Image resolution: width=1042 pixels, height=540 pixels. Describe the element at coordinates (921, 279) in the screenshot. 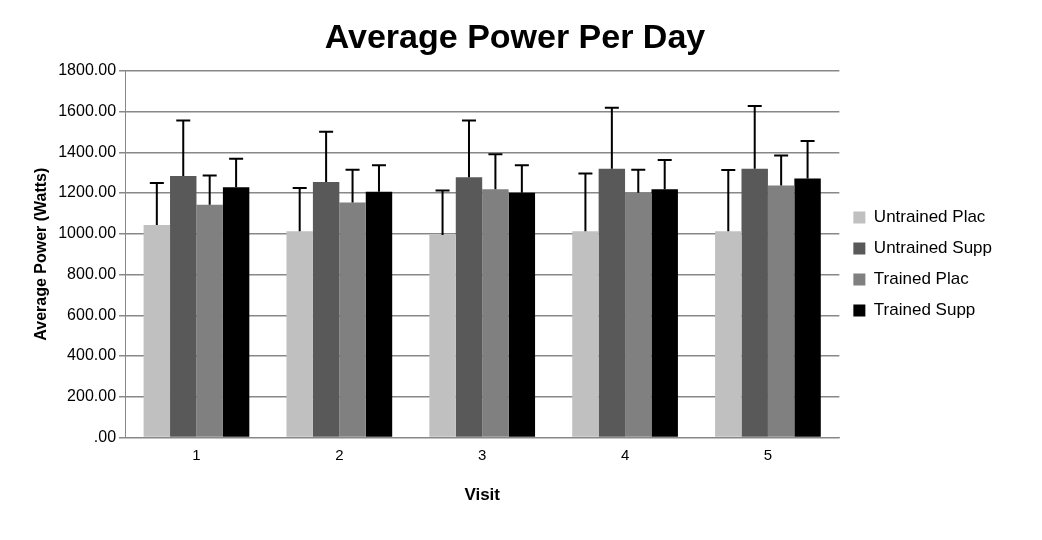

I see `legend-label: Trained Plac` at that location.